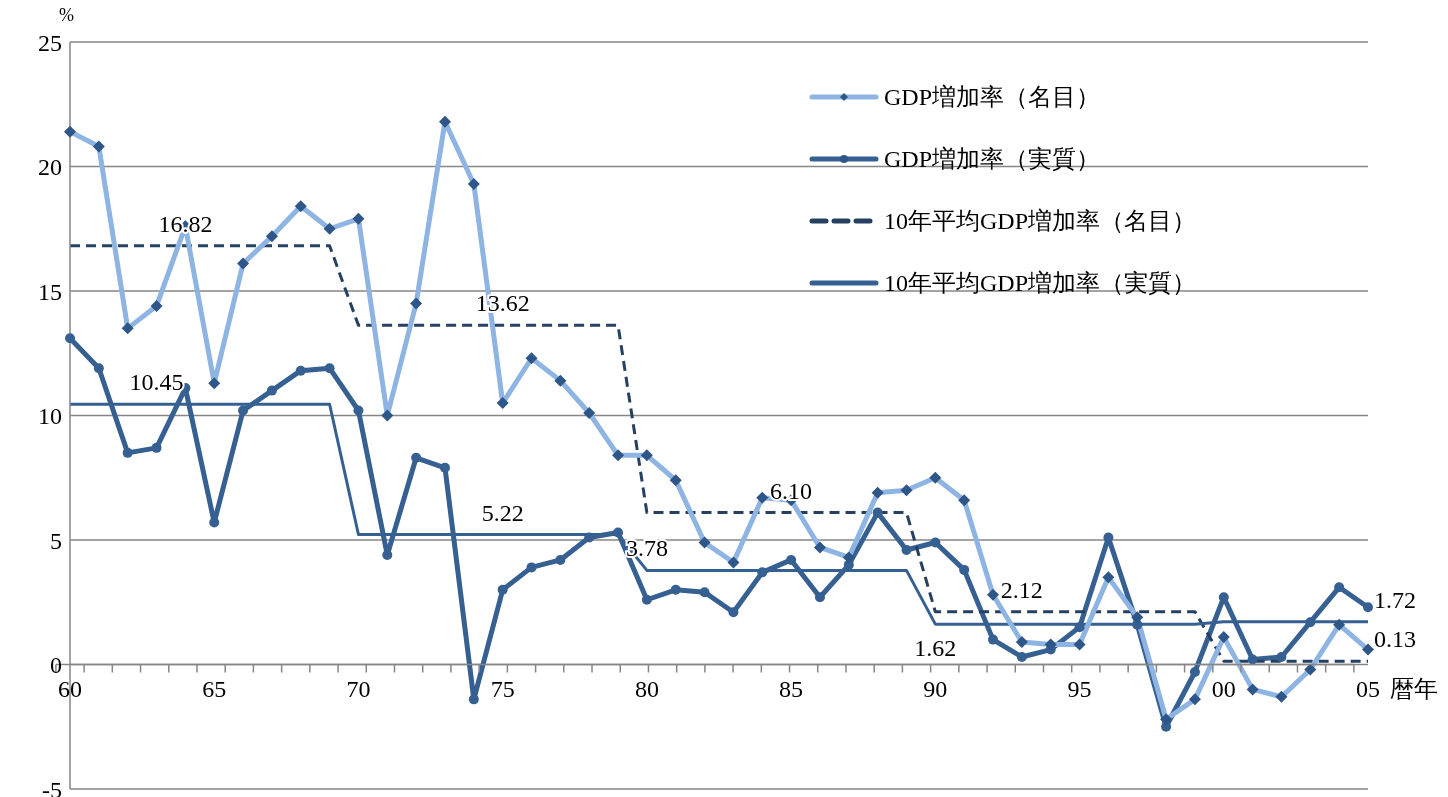 The image size is (1448, 797). What do you see at coordinates (935, 688) in the screenshot?
I see `x-tick-label: 90` at bounding box center [935, 688].